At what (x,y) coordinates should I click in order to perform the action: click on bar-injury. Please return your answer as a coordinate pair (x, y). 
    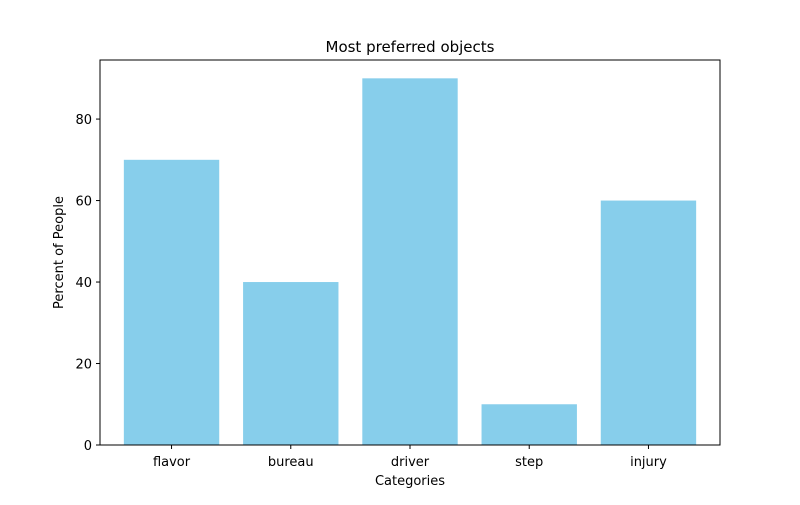
    Looking at the image, I should click on (648, 322).